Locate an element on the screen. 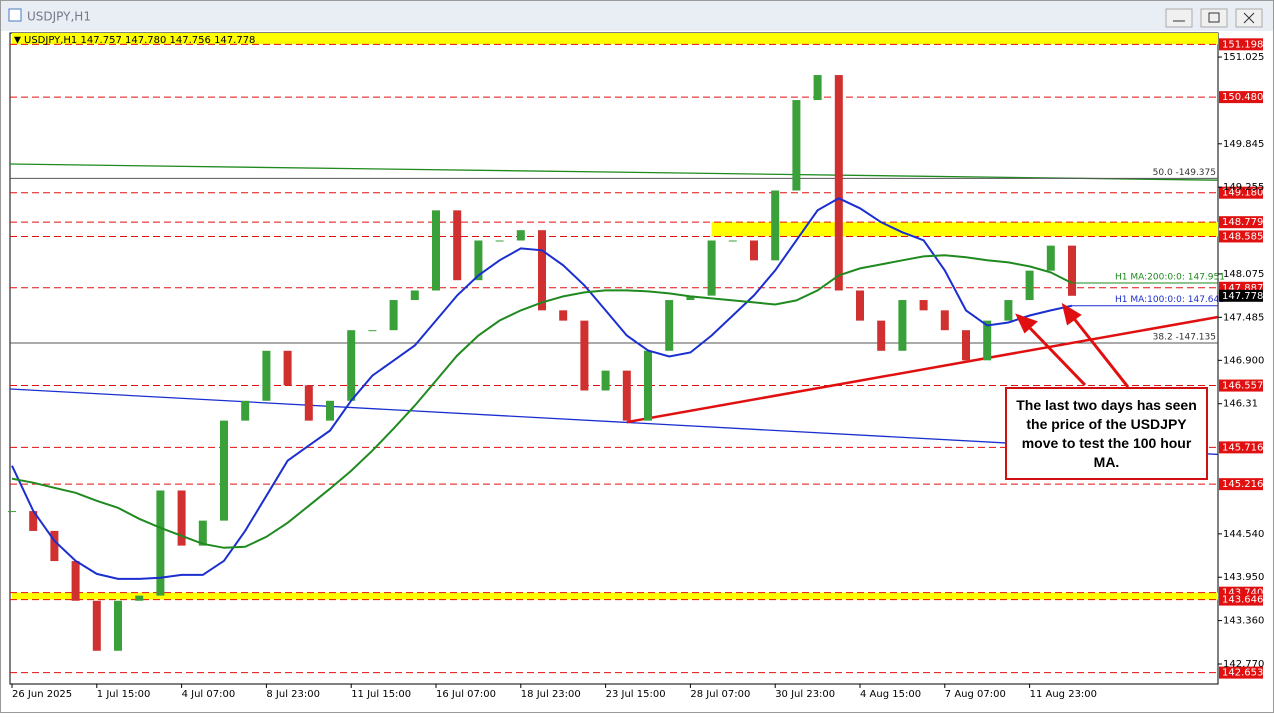  y-tick-label: 147.485 is located at coordinates (1243, 317).